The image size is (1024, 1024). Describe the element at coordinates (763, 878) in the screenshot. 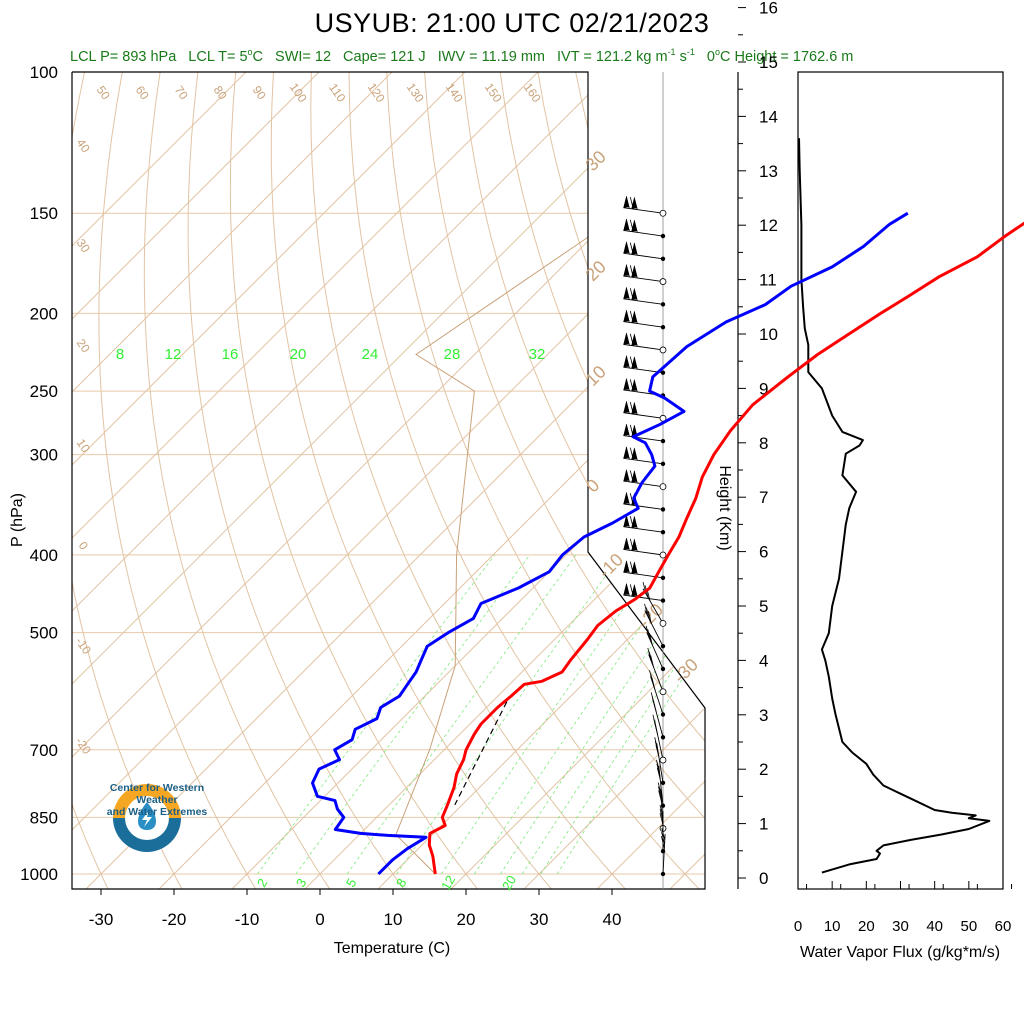

I see `height-tick-label: 0` at that location.